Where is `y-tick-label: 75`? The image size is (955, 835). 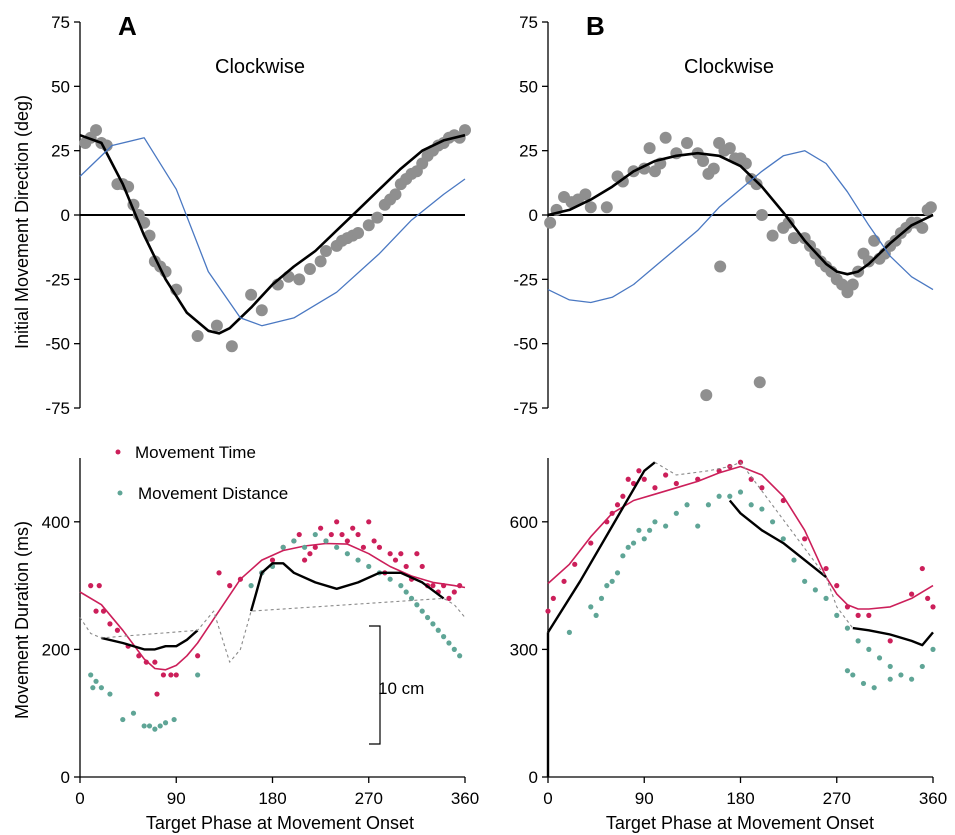
y-tick-label: 75 is located at coordinates (528, 22).